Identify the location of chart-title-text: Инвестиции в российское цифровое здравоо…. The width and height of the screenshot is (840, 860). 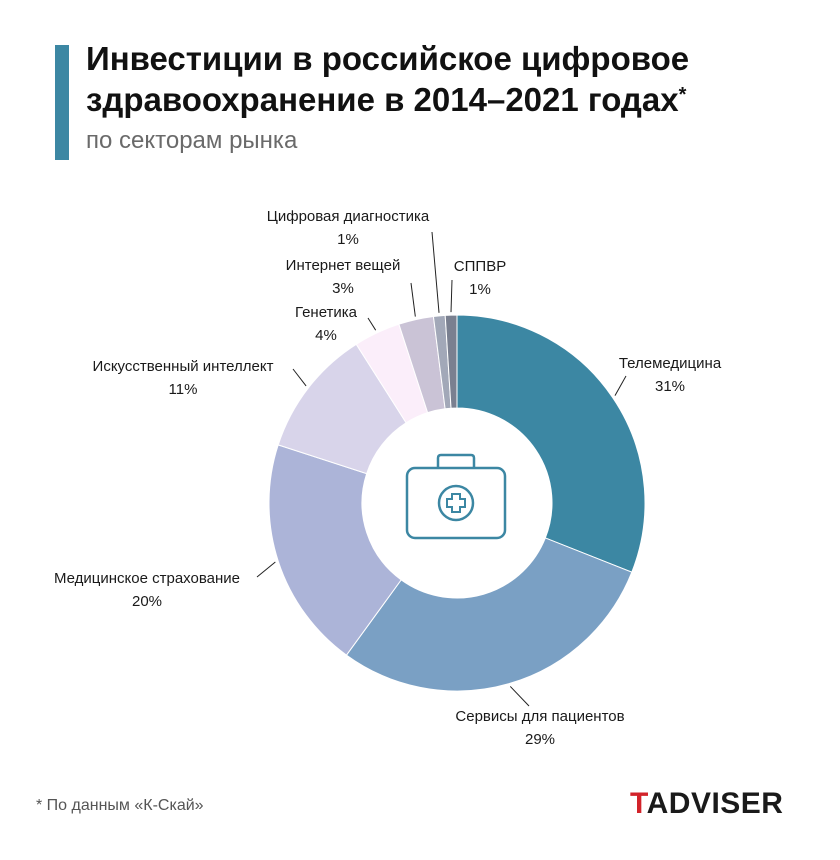
(388, 79).